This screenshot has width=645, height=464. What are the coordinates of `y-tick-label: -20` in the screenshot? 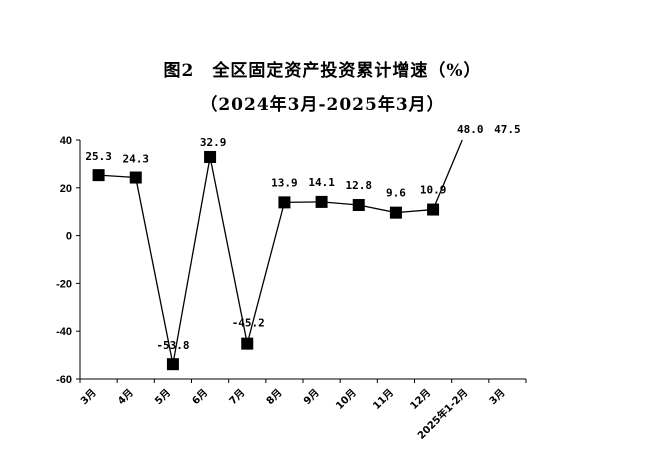 It's located at (64, 284).